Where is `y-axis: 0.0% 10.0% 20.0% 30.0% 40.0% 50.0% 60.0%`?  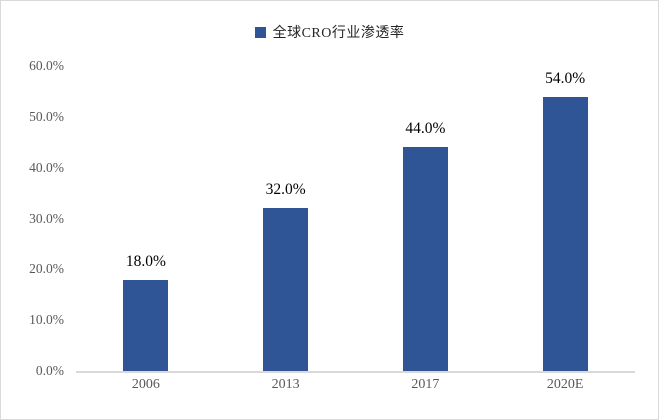 y-axis: 0.0% 10.0% 20.0% 30.0% 40.0% 50.0% 60.0% is located at coordinates (32, 210).